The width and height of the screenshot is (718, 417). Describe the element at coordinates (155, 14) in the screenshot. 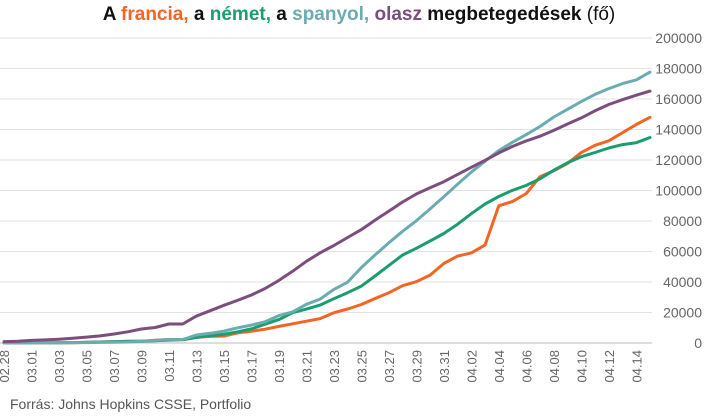

I see `title-series-francia: francia,` at that location.